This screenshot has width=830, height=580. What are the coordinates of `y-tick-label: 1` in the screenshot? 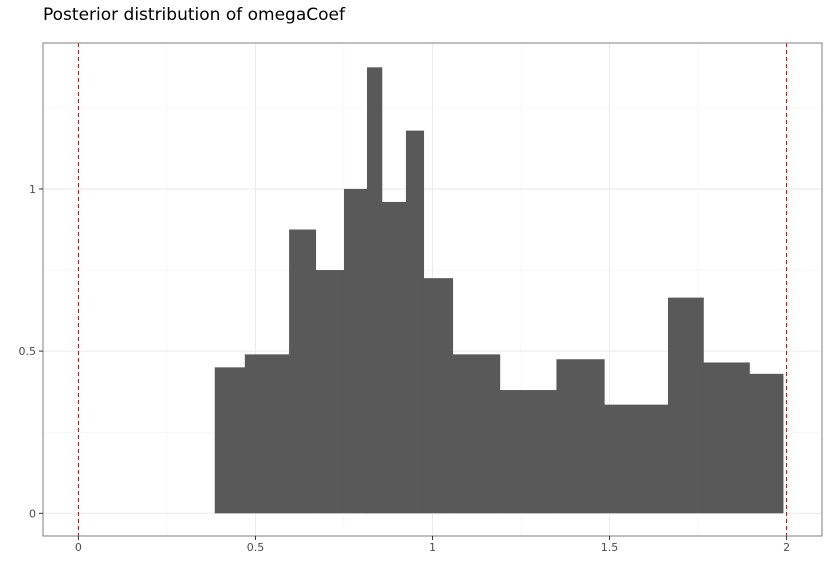 It's located at (32, 189).